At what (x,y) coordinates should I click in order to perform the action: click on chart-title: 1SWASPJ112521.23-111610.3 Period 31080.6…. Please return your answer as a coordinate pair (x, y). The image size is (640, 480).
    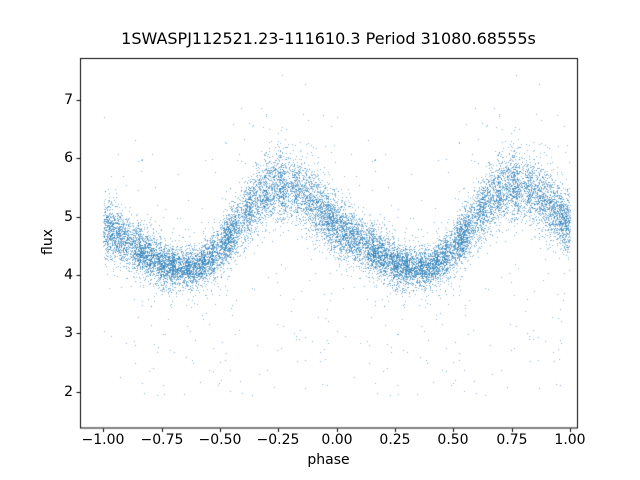
    Looking at the image, I should click on (328, 38).